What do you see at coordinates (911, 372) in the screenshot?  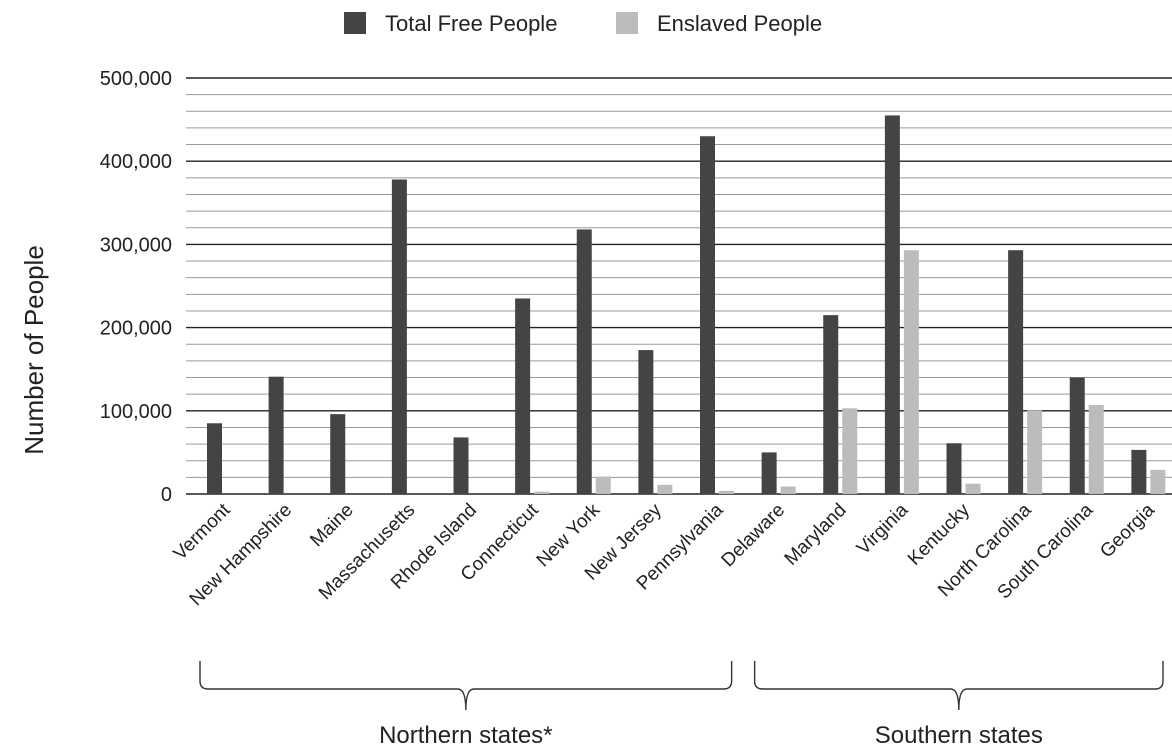 I see `bar-enslaved-virginia` at bounding box center [911, 372].